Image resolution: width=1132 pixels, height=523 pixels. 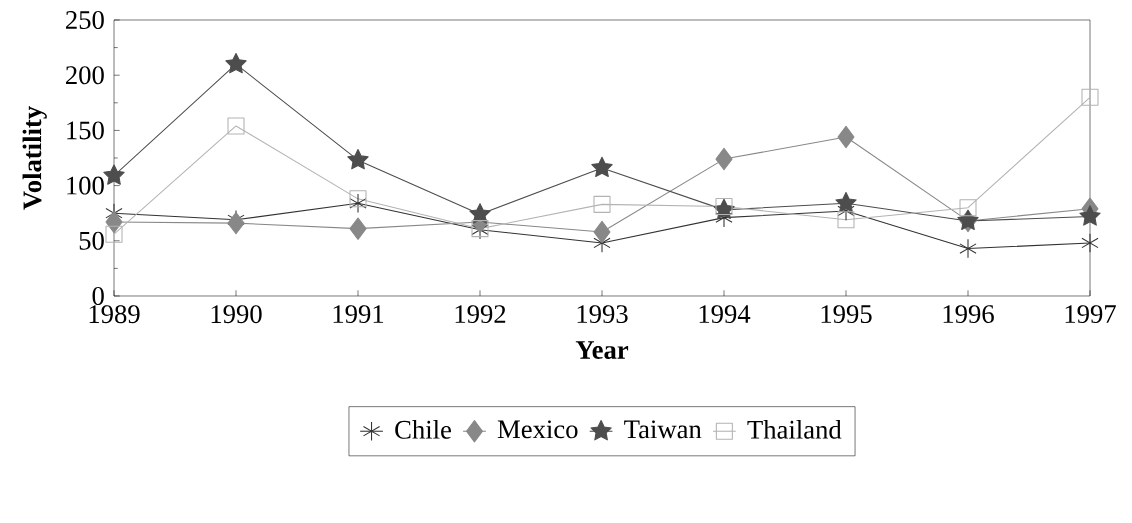 I want to click on y-axis-title: Volatility, so click(x=34, y=158).